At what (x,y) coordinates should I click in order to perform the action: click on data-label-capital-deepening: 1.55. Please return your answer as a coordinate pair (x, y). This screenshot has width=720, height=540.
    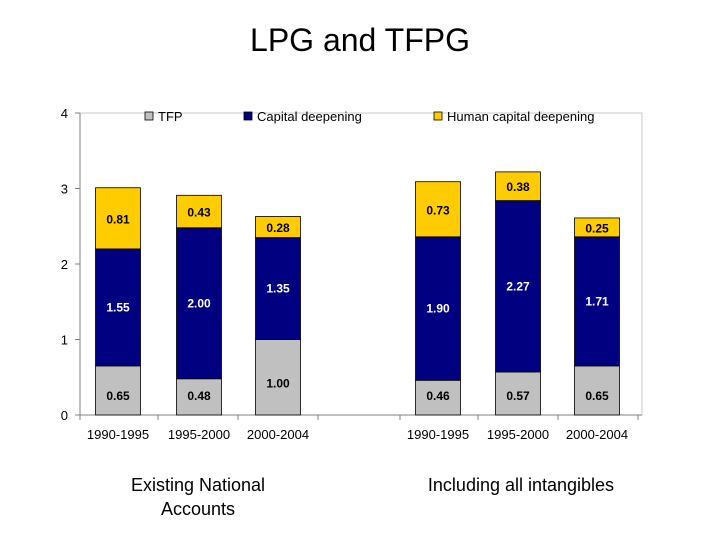
    Looking at the image, I should click on (118, 307).